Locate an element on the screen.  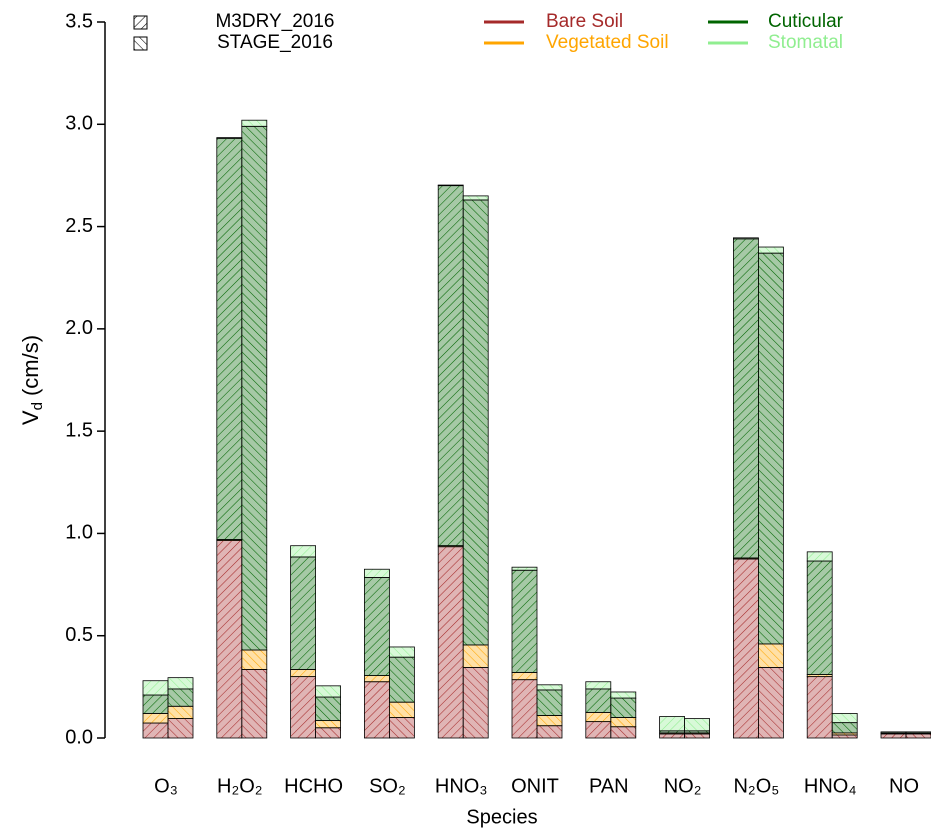
x-axis-label: Species is located at coordinates (501, 817).